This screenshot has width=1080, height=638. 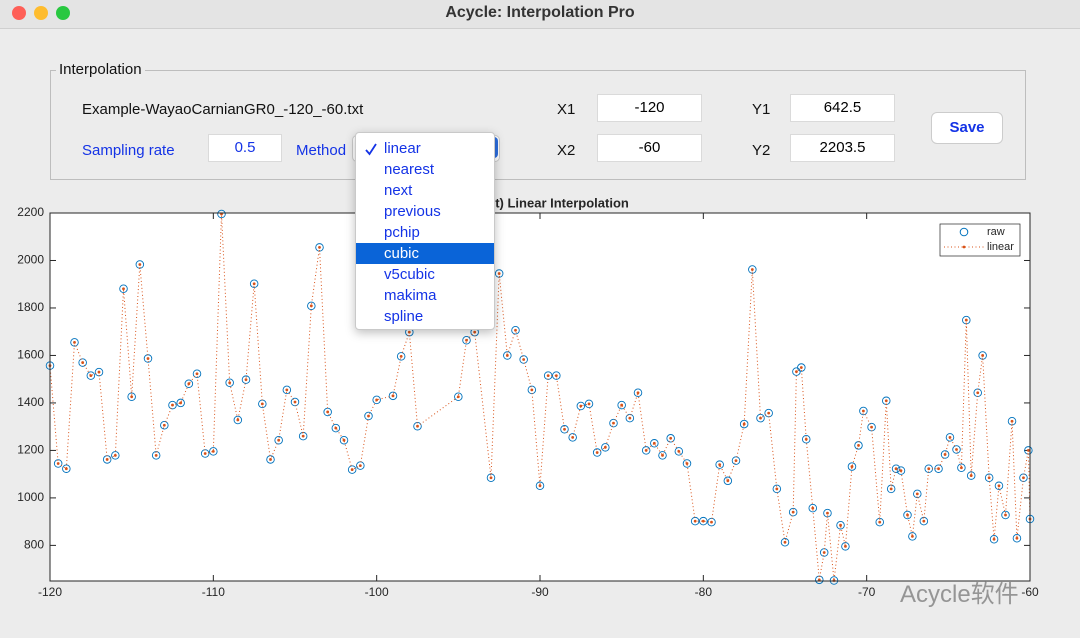 What do you see at coordinates (566, 109) in the screenshot?
I see `x1-label: X1` at bounding box center [566, 109].